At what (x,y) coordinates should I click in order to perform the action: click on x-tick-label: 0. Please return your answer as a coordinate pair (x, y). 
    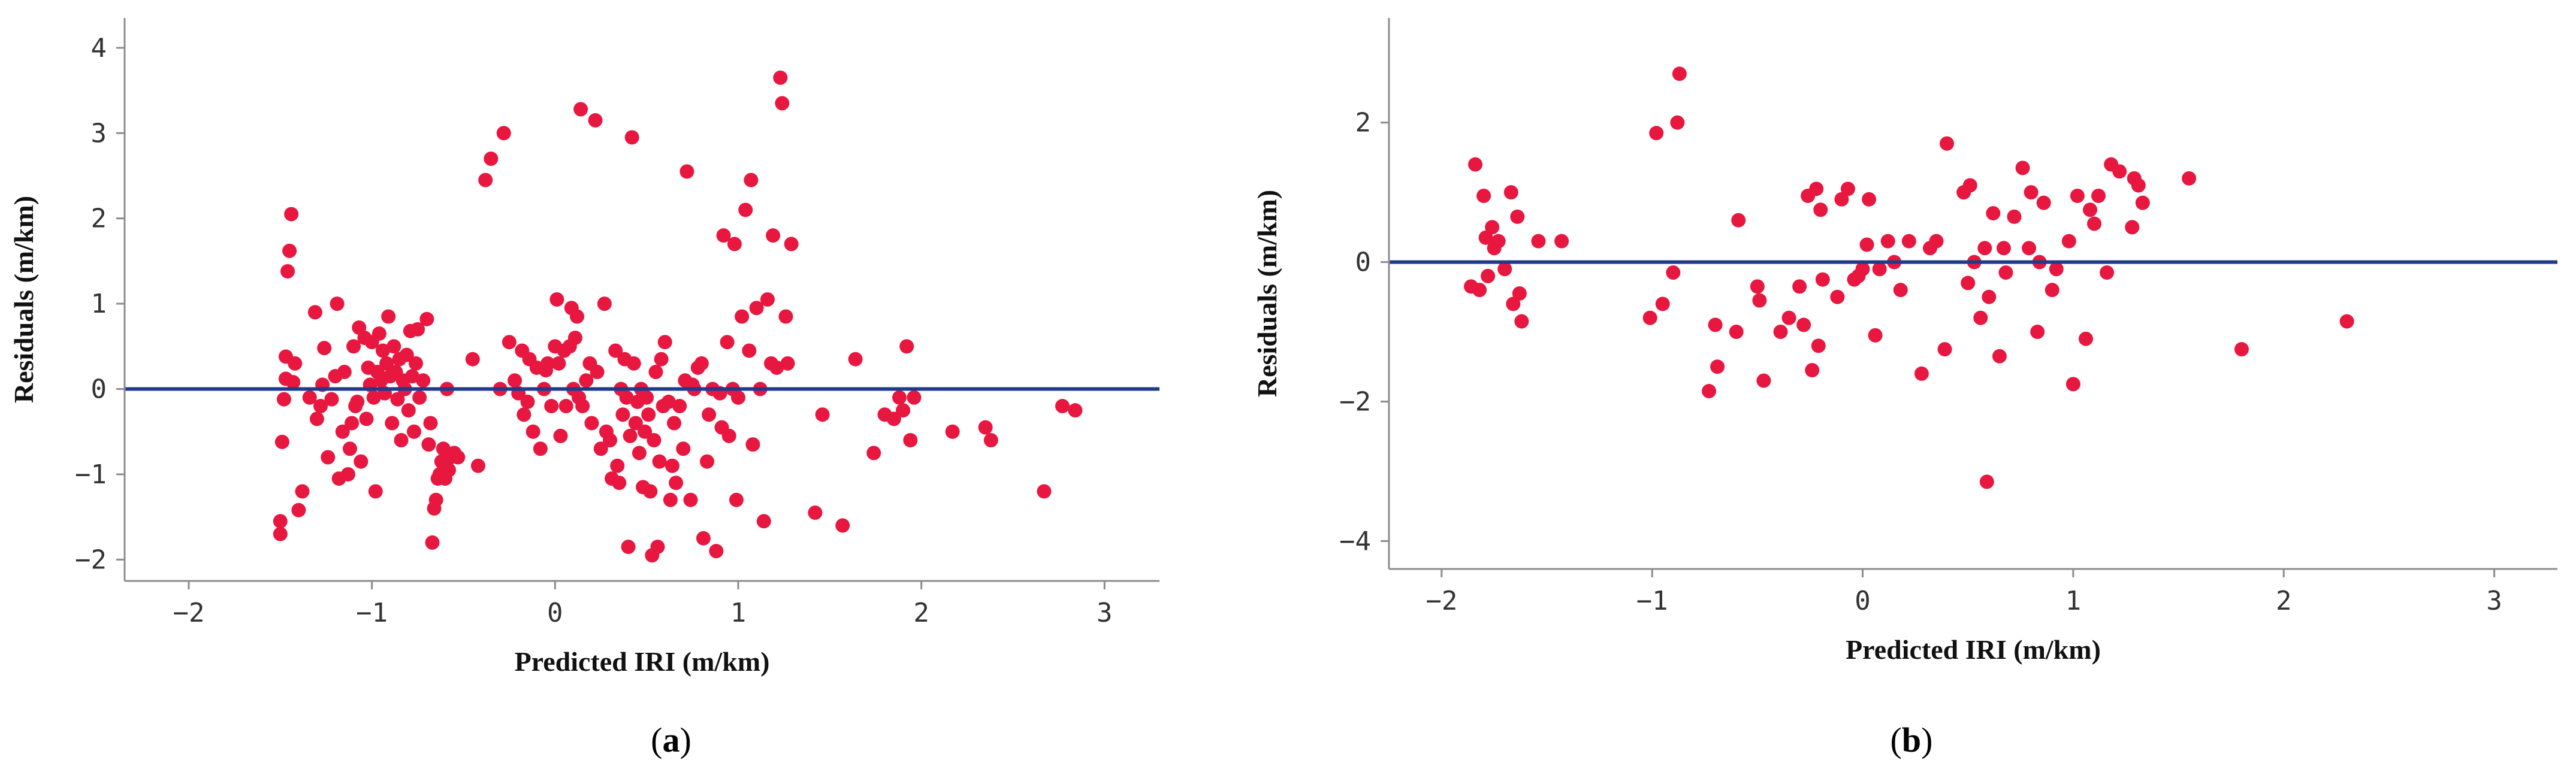
    Looking at the image, I should click on (1863, 601).